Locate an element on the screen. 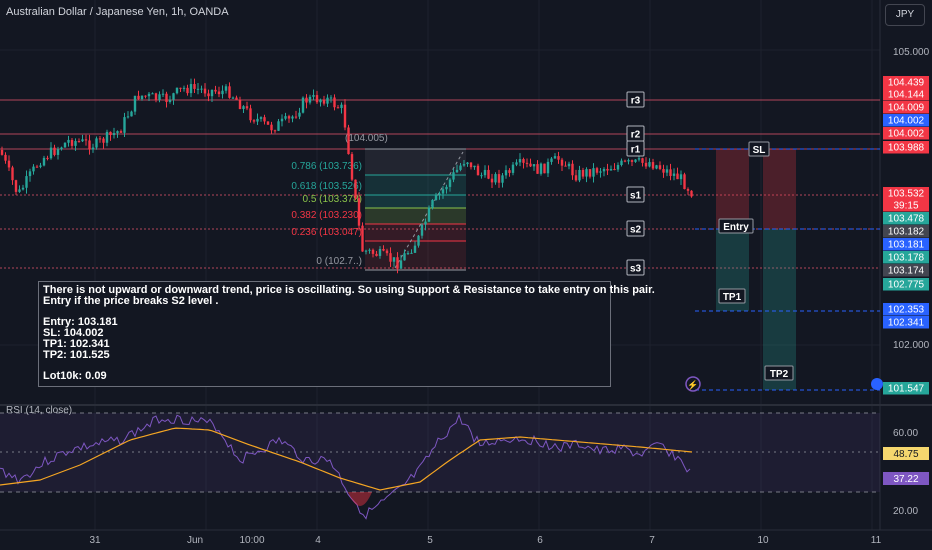 Image resolution: width=932 pixels, height=550 pixels. price-tag: 103.178 is located at coordinates (906, 258).